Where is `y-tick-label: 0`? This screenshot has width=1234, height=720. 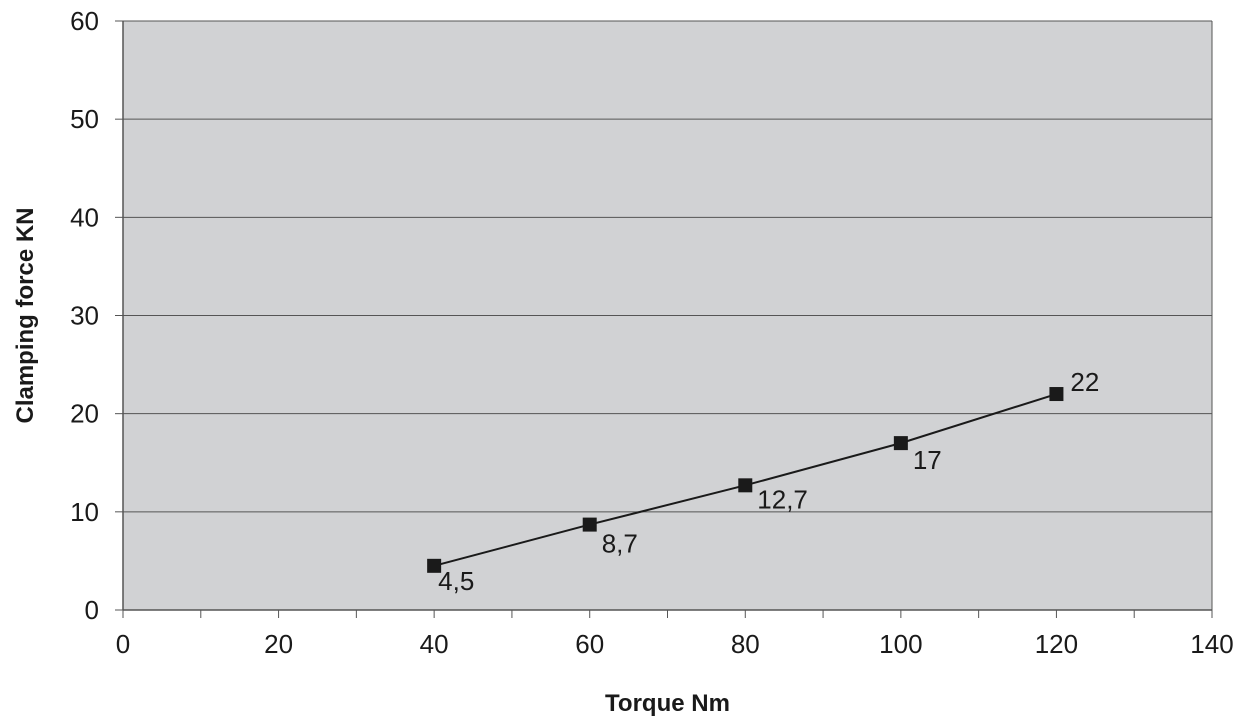
y-tick-label: 0 is located at coordinates (92, 610).